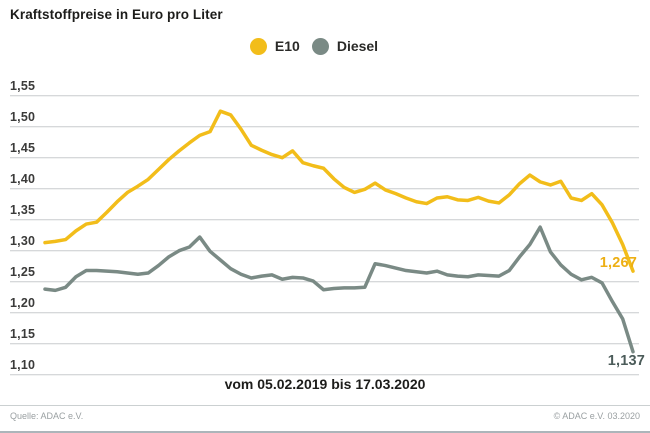  What do you see at coordinates (23, 178) in the screenshot?
I see `y-axis-label: 1,40` at bounding box center [23, 178].